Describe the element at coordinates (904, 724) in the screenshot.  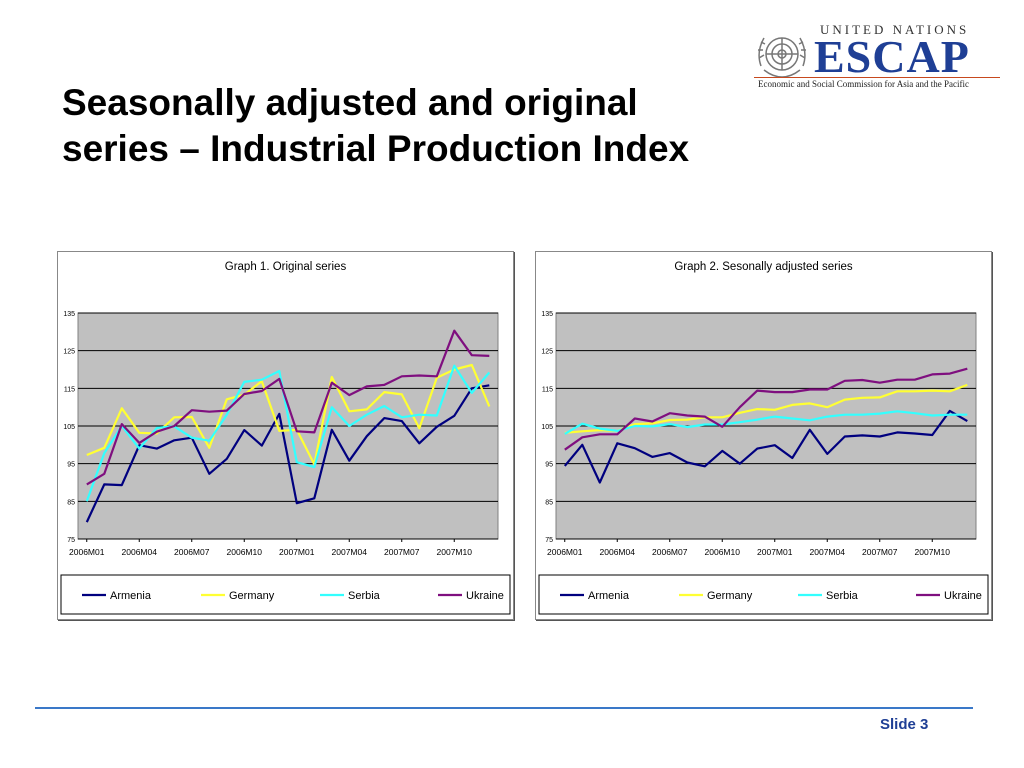
I see `slide-number: Slide 3` at that location.